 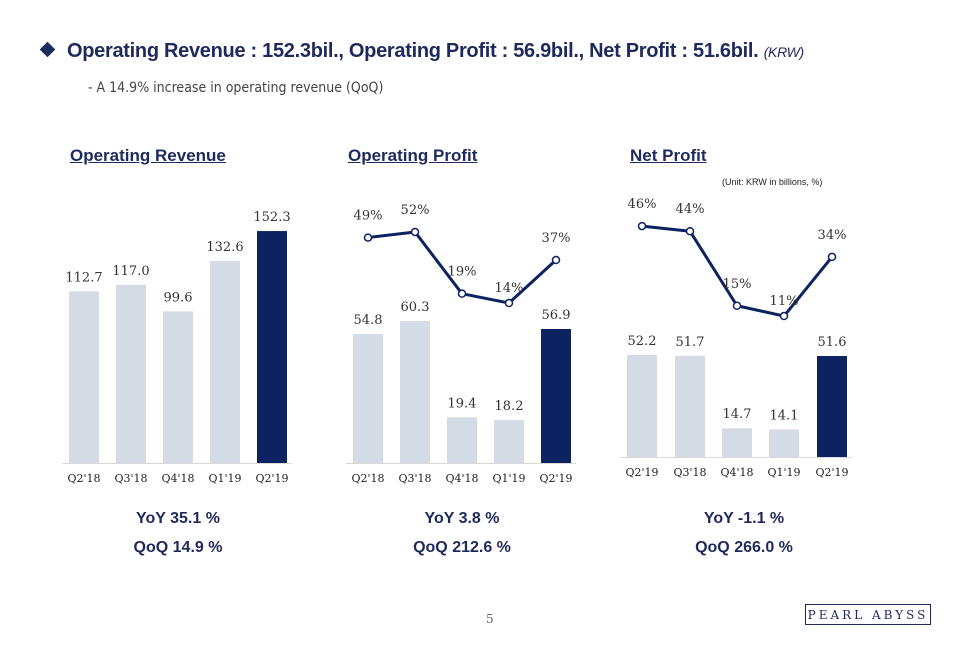 What do you see at coordinates (178, 297) in the screenshot?
I see `bar-value-label: 99.6` at bounding box center [178, 297].